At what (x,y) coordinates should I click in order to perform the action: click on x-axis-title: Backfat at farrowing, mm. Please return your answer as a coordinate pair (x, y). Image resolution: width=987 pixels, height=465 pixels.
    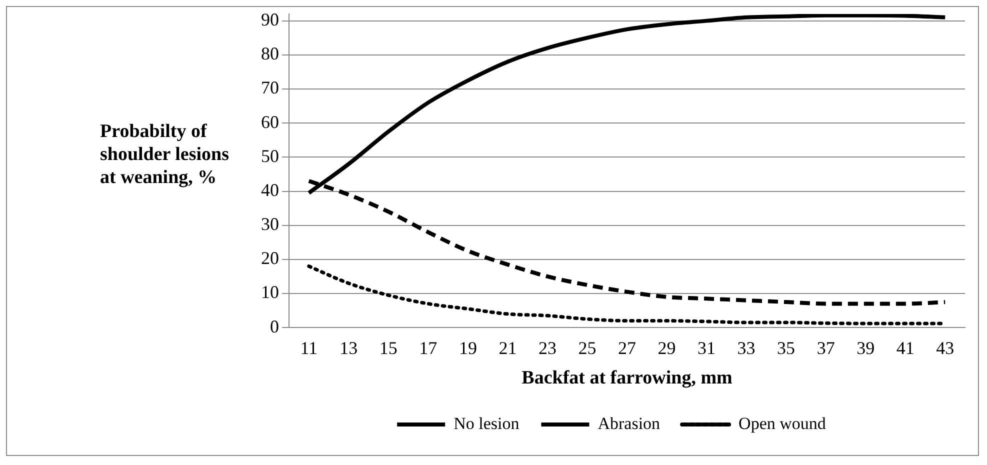
    Looking at the image, I should click on (627, 378).